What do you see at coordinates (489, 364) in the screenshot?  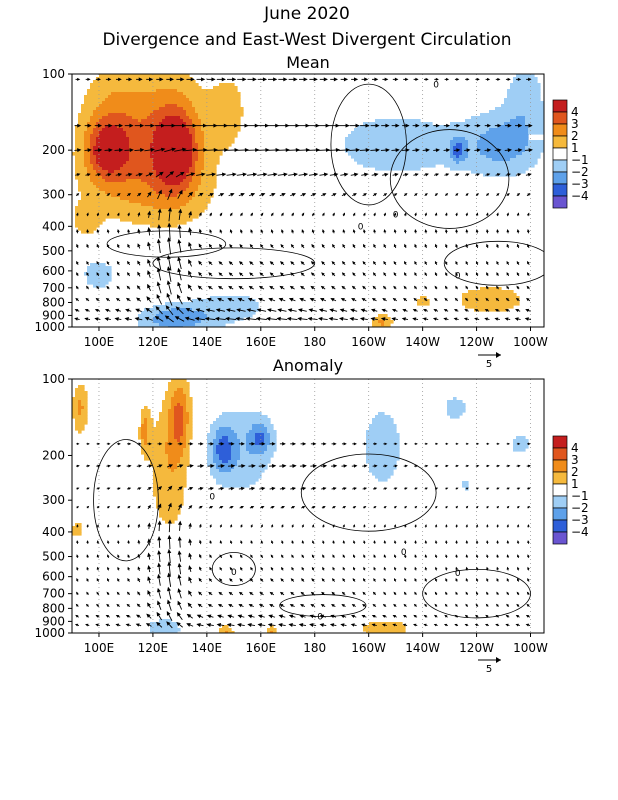 I see `reference-vector-label: 5` at bounding box center [489, 364].